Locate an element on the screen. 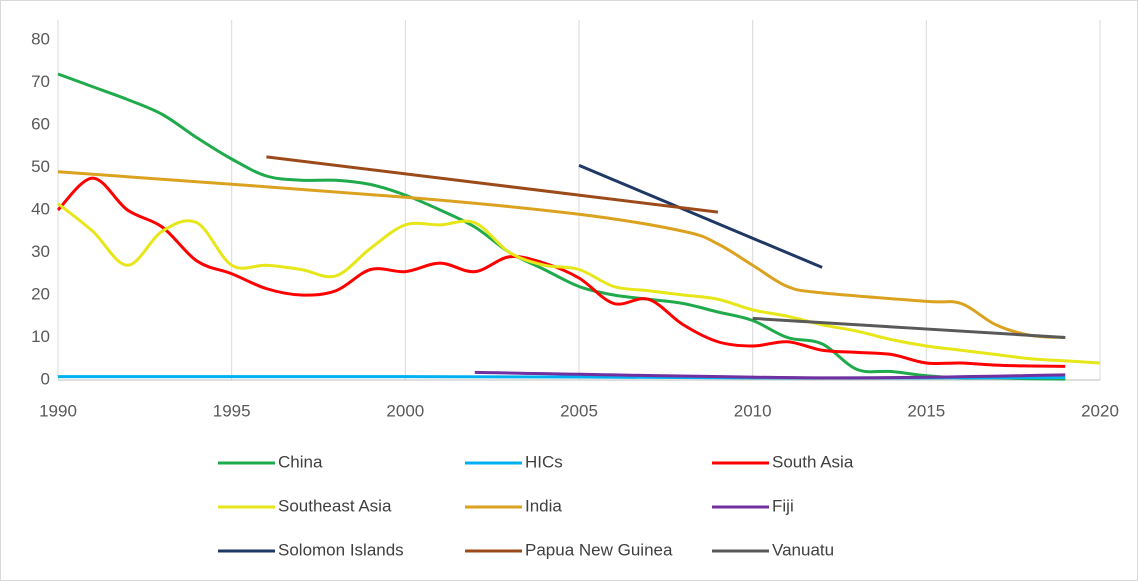 This screenshot has height=581, width=1138. legend-label: India is located at coordinates (543, 505).